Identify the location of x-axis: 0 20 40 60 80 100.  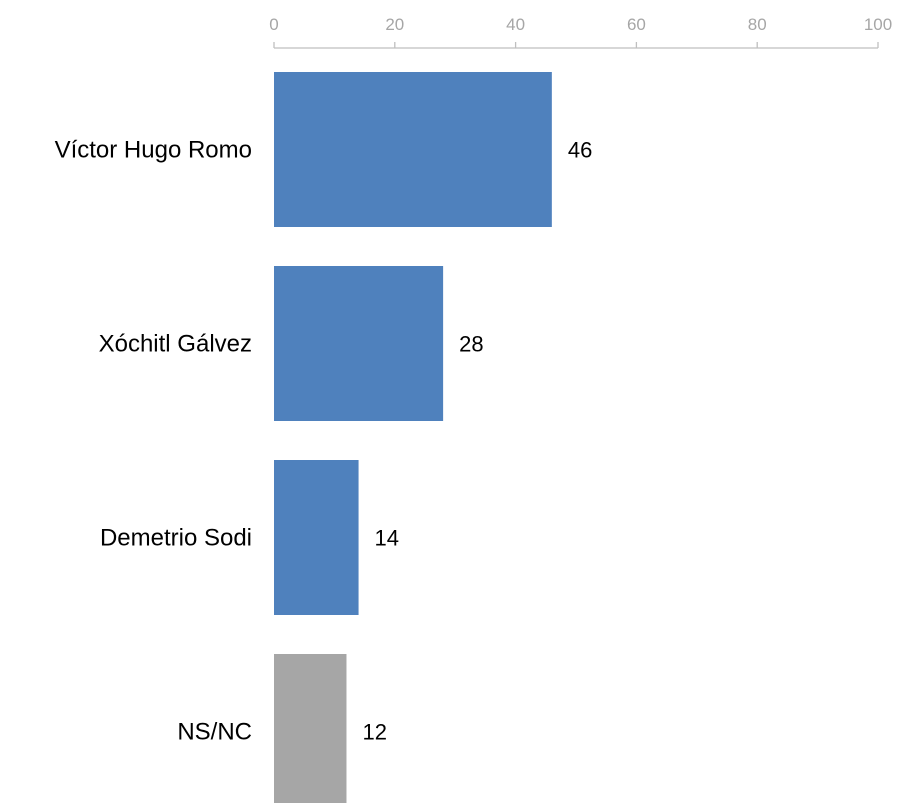
(580, 32).